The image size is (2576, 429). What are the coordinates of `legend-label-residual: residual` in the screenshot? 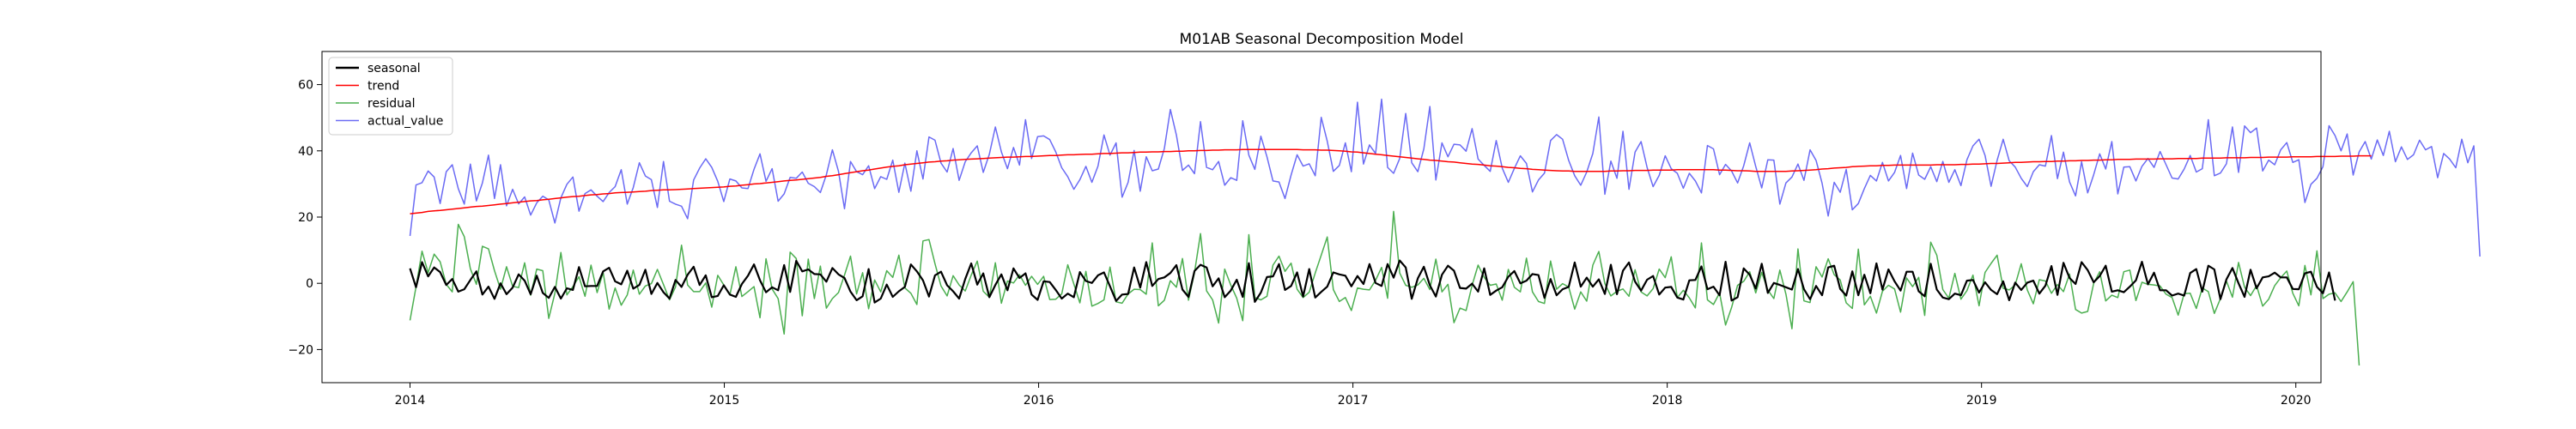 It's located at (391, 104).